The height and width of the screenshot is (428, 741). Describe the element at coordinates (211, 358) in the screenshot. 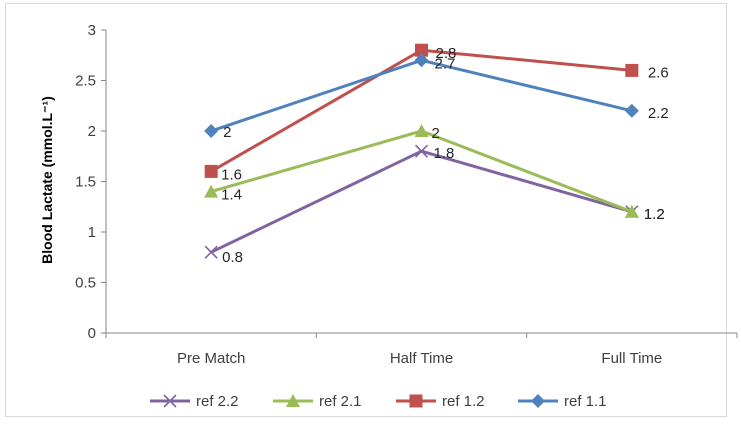

I see `x-category-label: Pre Match` at that location.